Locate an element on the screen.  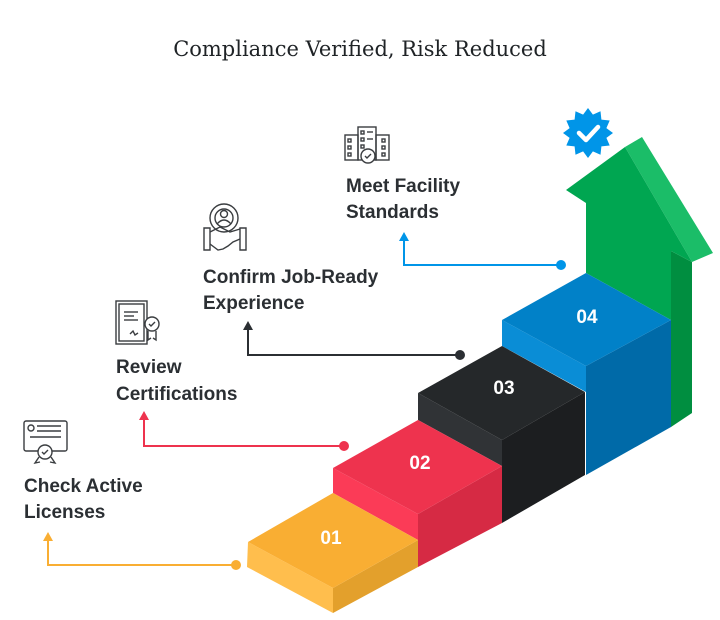
building-check-icon is located at coordinates (367, 145).